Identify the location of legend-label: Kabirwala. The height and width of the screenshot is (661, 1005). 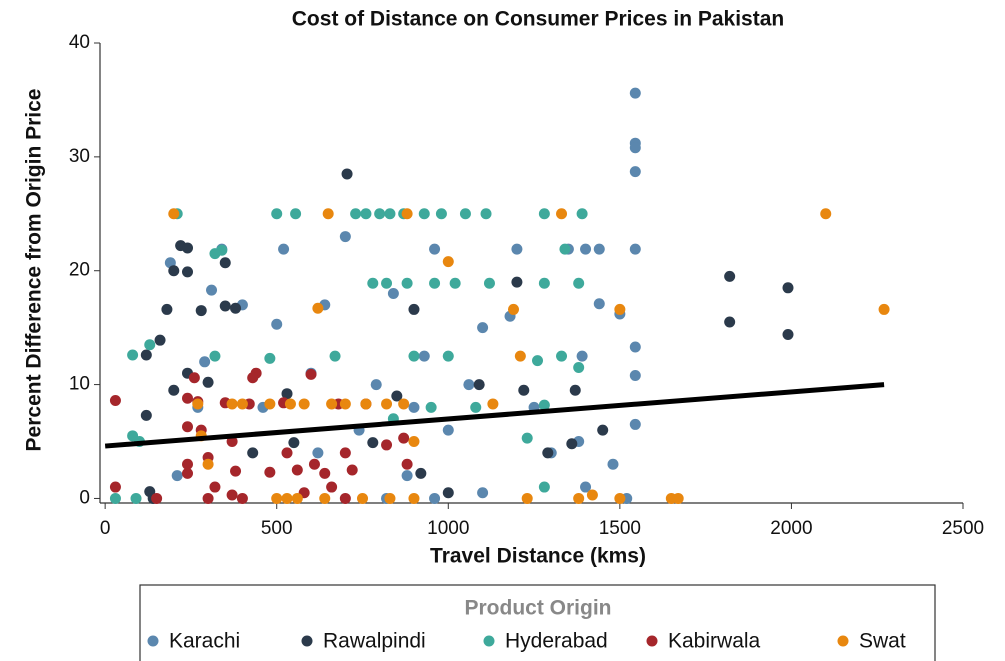
(714, 641).